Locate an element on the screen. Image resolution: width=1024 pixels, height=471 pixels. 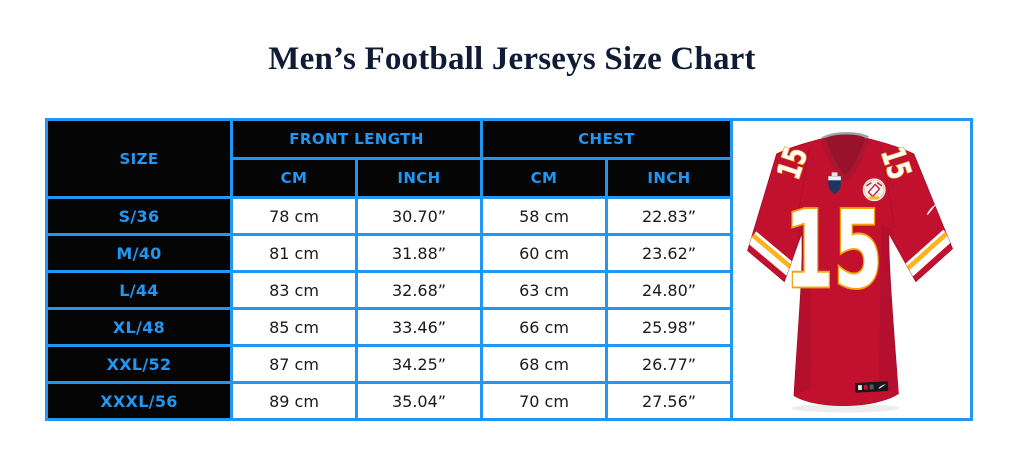
size-label: XL/48 is located at coordinates (139, 327).